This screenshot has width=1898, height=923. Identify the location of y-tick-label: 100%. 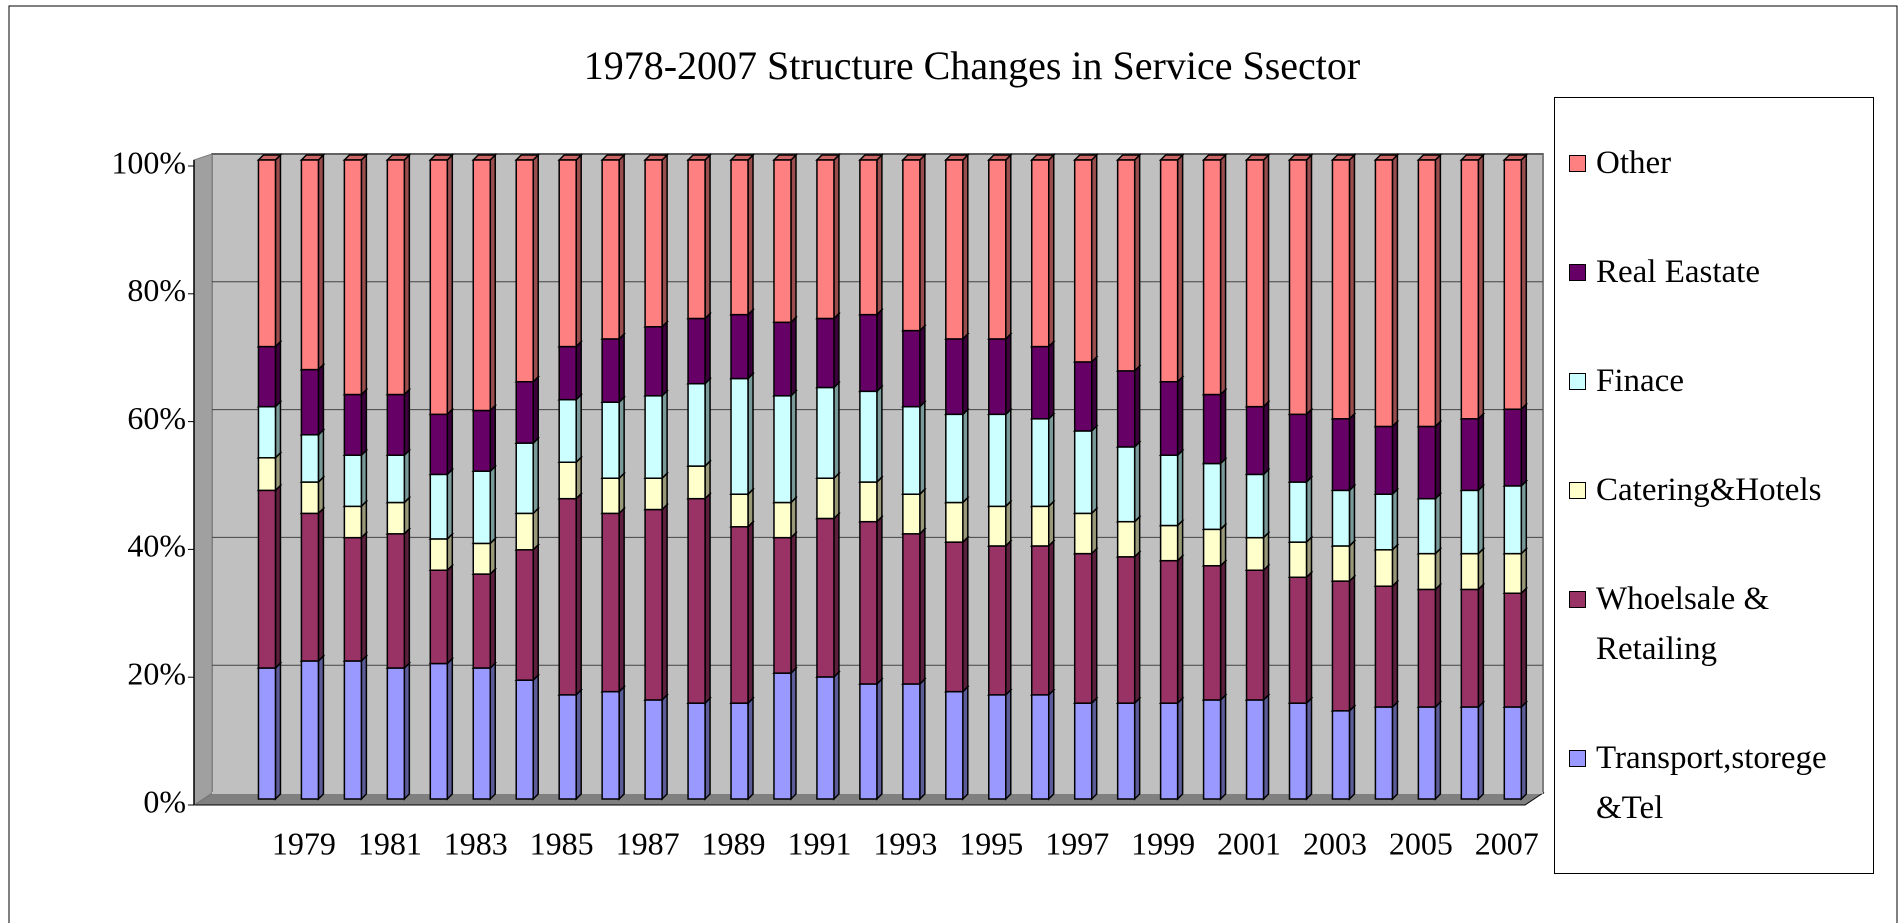
(148, 162).